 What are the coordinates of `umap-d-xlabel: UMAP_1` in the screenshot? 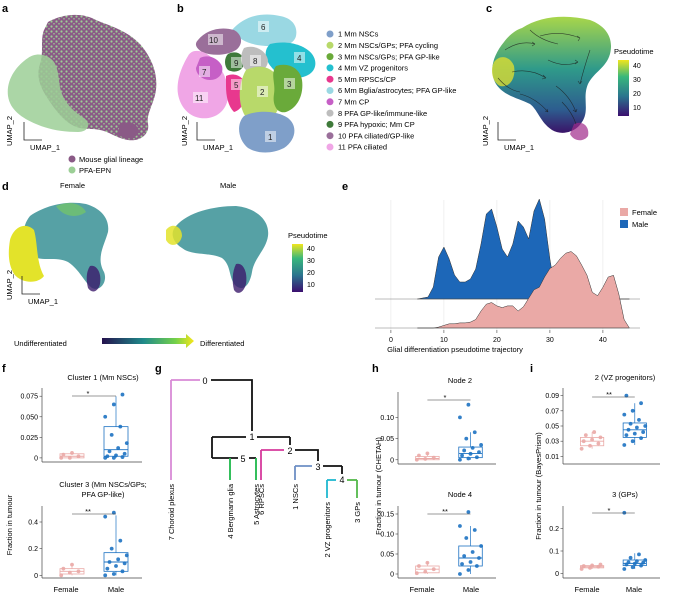 It's located at (43, 301).